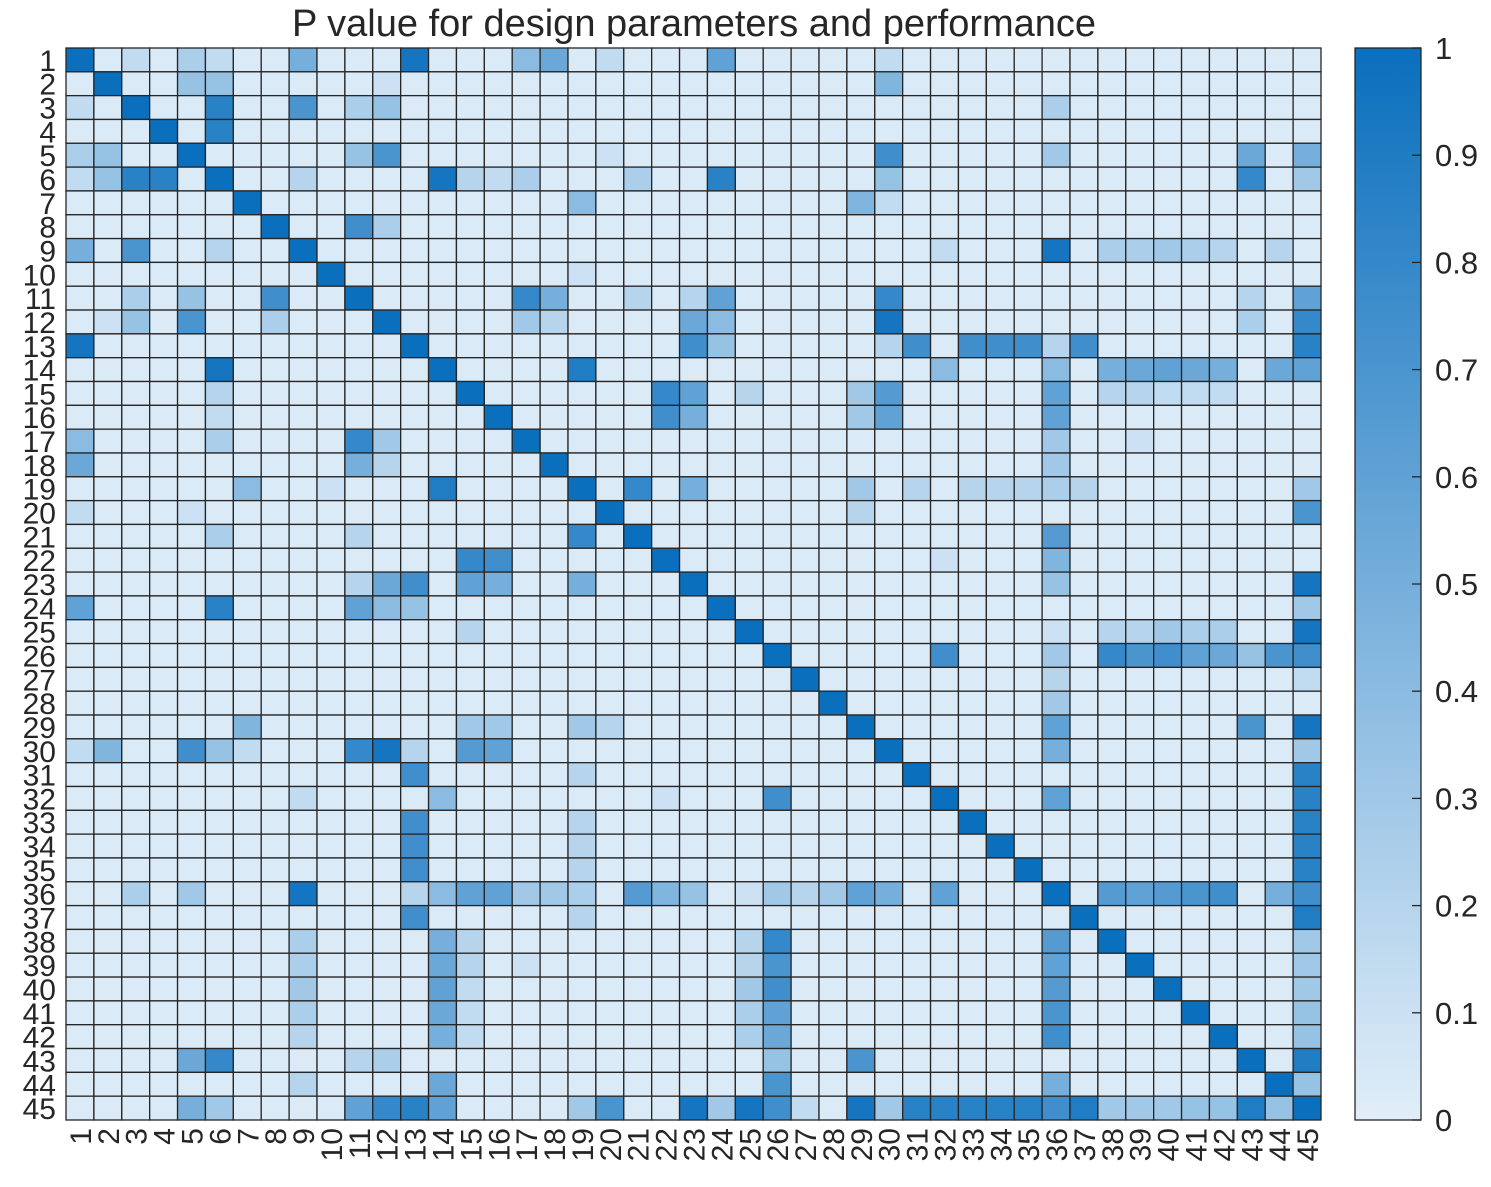 Image resolution: width=1491 pixels, height=1187 pixels. I want to click on y-tick-label: 1, so click(47, 61).